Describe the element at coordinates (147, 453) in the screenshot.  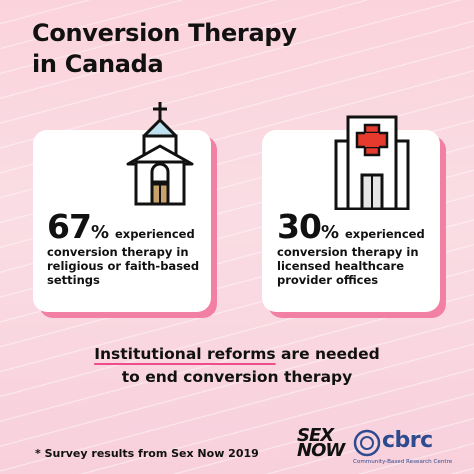
I see `footnote: * Survey results from Sex Now 2019` at that location.